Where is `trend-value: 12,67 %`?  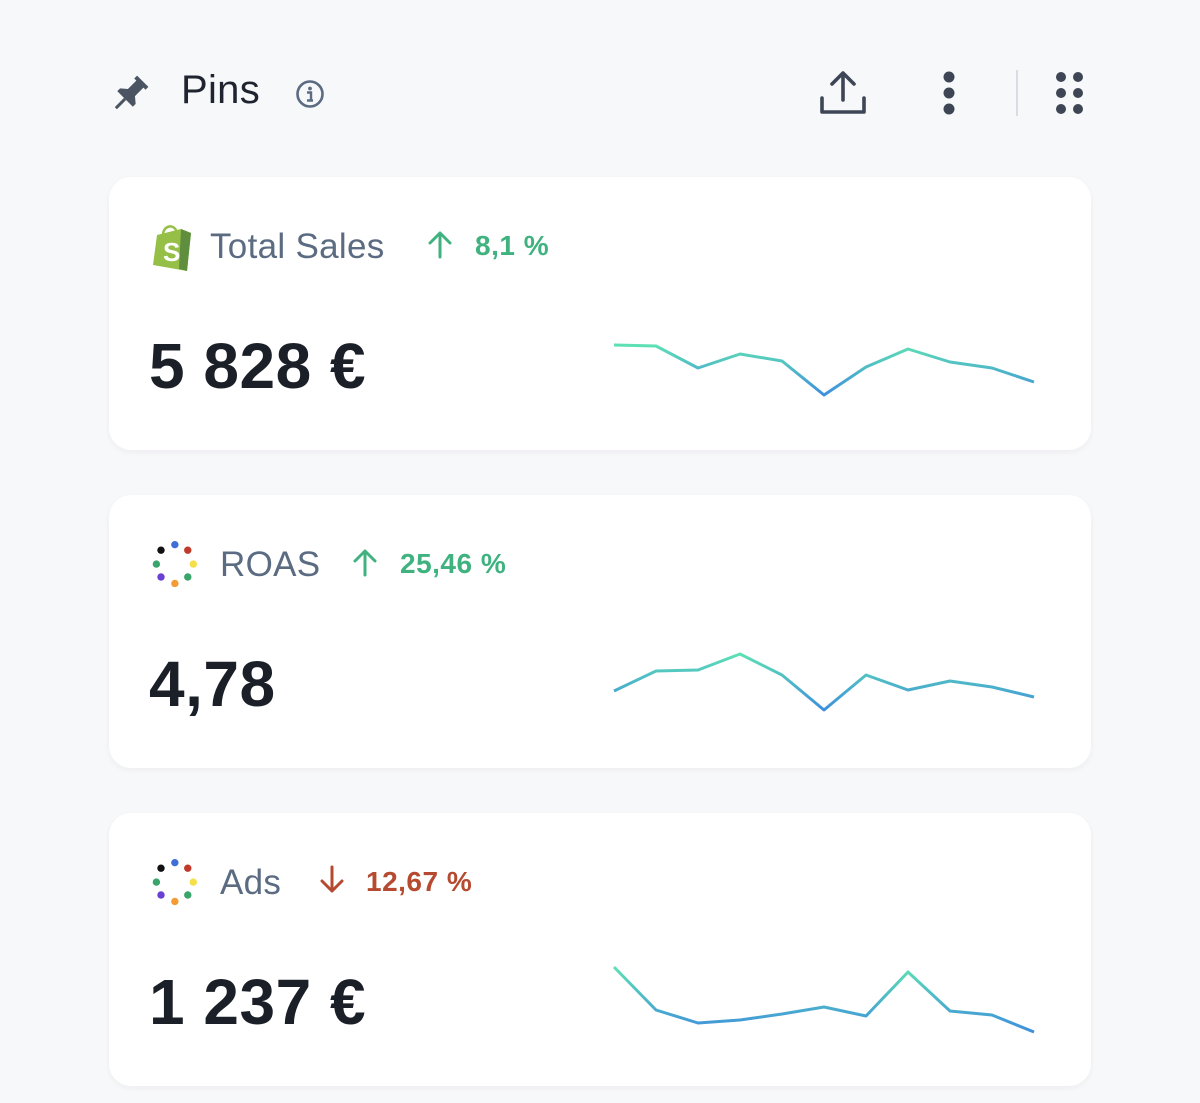 trend-value: 12,67 % is located at coordinates (419, 881).